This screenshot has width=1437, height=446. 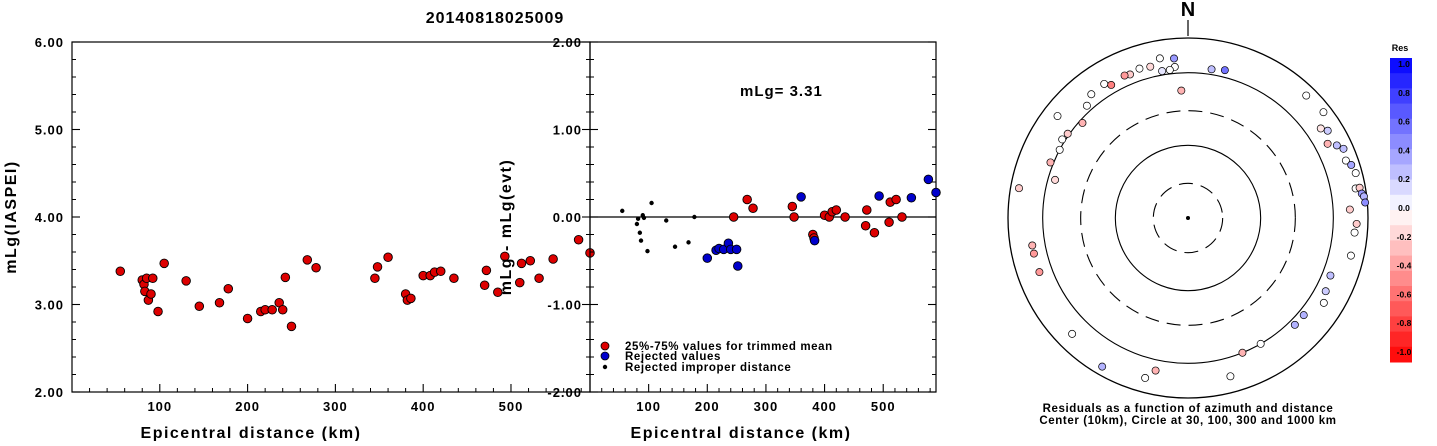 I want to click on mid-x-tick-label: 200, so click(x=707, y=406).